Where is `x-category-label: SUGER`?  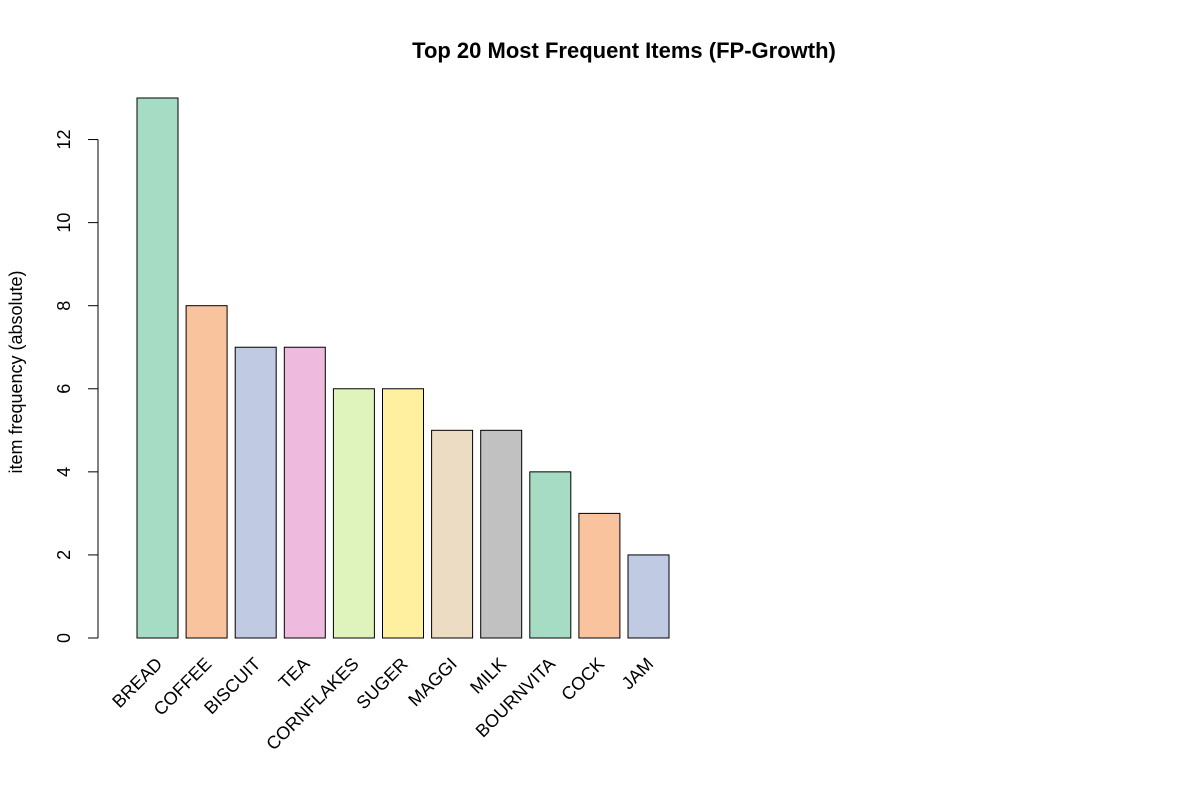 x-category-label: SUGER is located at coordinates (381, 683).